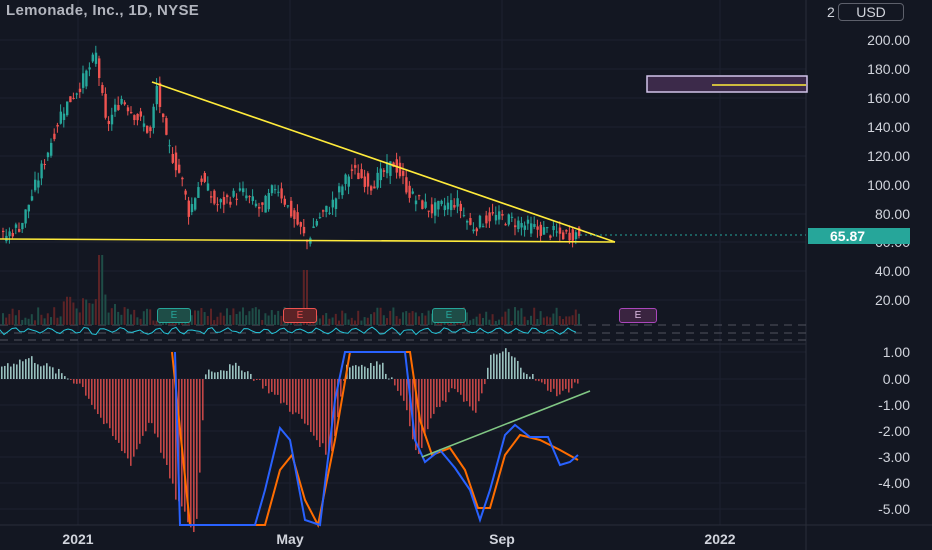 The width and height of the screenshot is (932, 550). Describe the element at coordinates (871, 12) in the screenshot. I see `currency-button: USD` at that location.